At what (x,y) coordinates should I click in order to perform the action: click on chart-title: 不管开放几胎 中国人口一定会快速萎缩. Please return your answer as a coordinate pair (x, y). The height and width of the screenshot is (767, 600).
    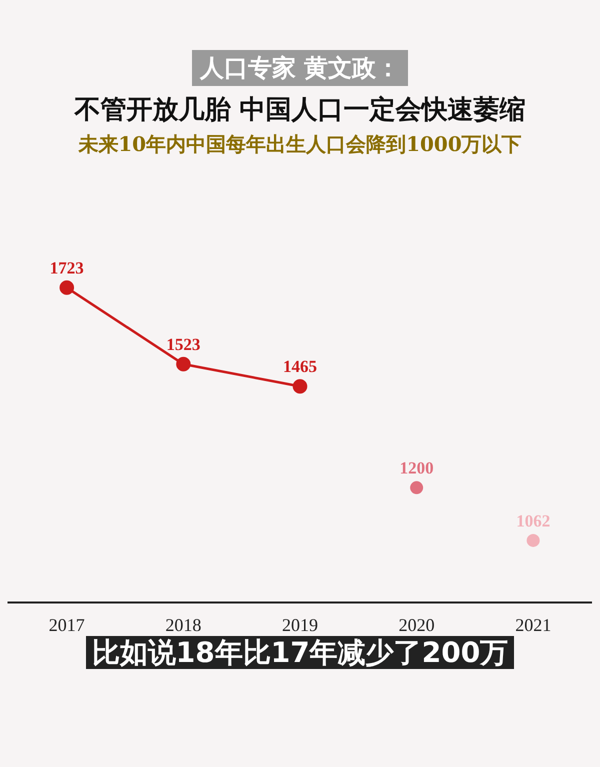
    Looking at the image, I should click on (300, 110).